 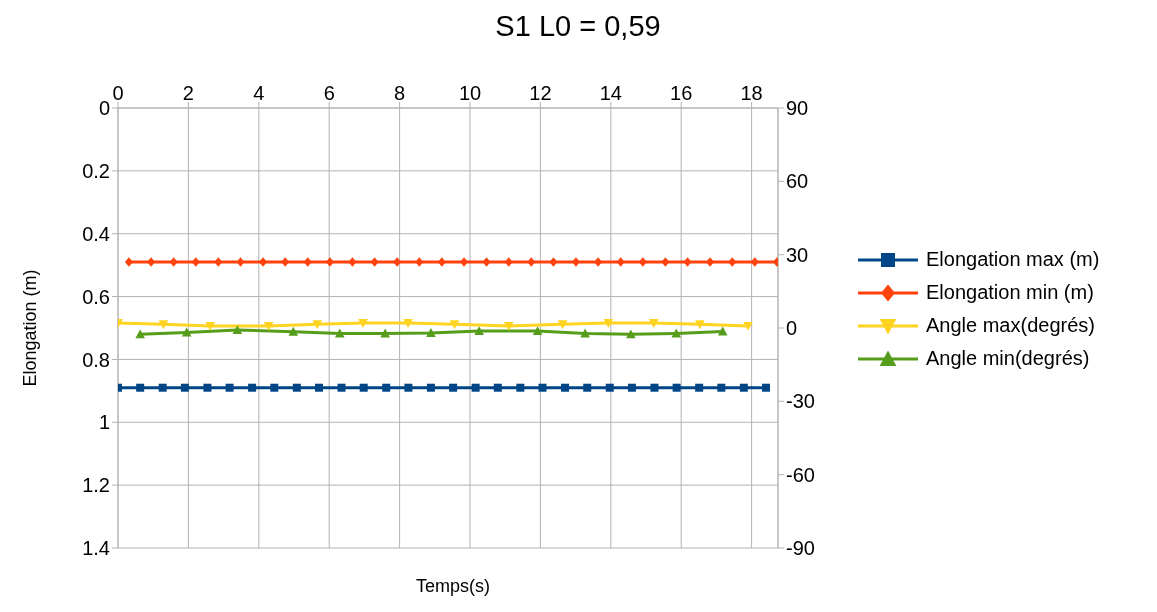 What do you see at coordinates (797, 181) in the screenshot?
I see `y2-tick-label: 60` at bounding box center [797, 181].